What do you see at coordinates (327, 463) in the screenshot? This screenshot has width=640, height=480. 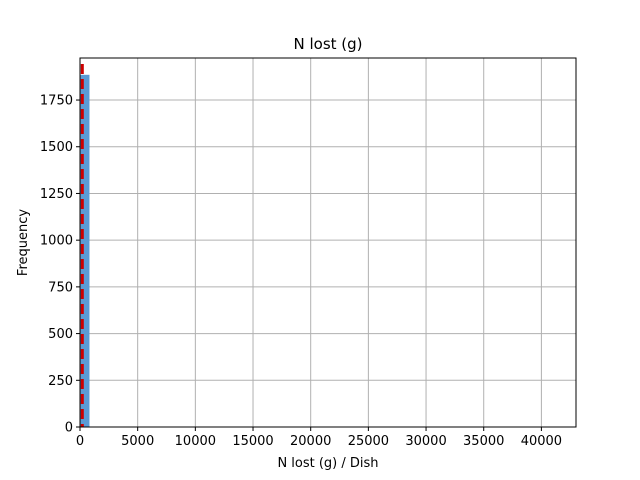 I see `x-axis-label: N lost (g) / Dish` at bounding box center [327, 463].